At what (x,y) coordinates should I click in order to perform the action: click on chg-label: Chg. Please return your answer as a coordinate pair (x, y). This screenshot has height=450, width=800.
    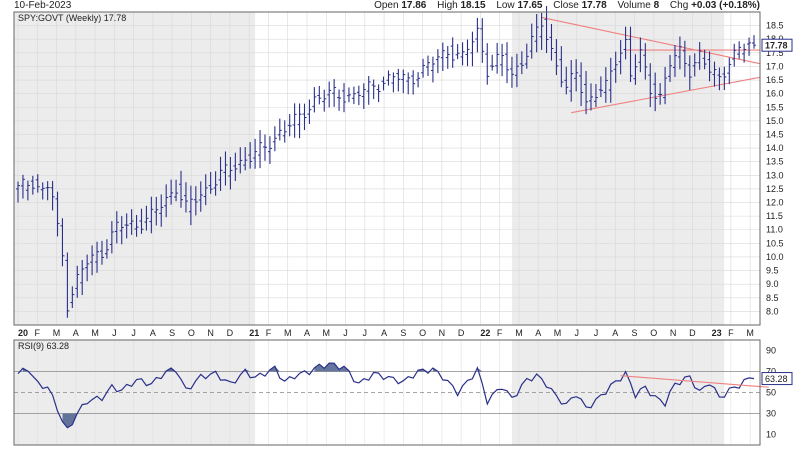
    Looking at the image, I should click on (679, 5).